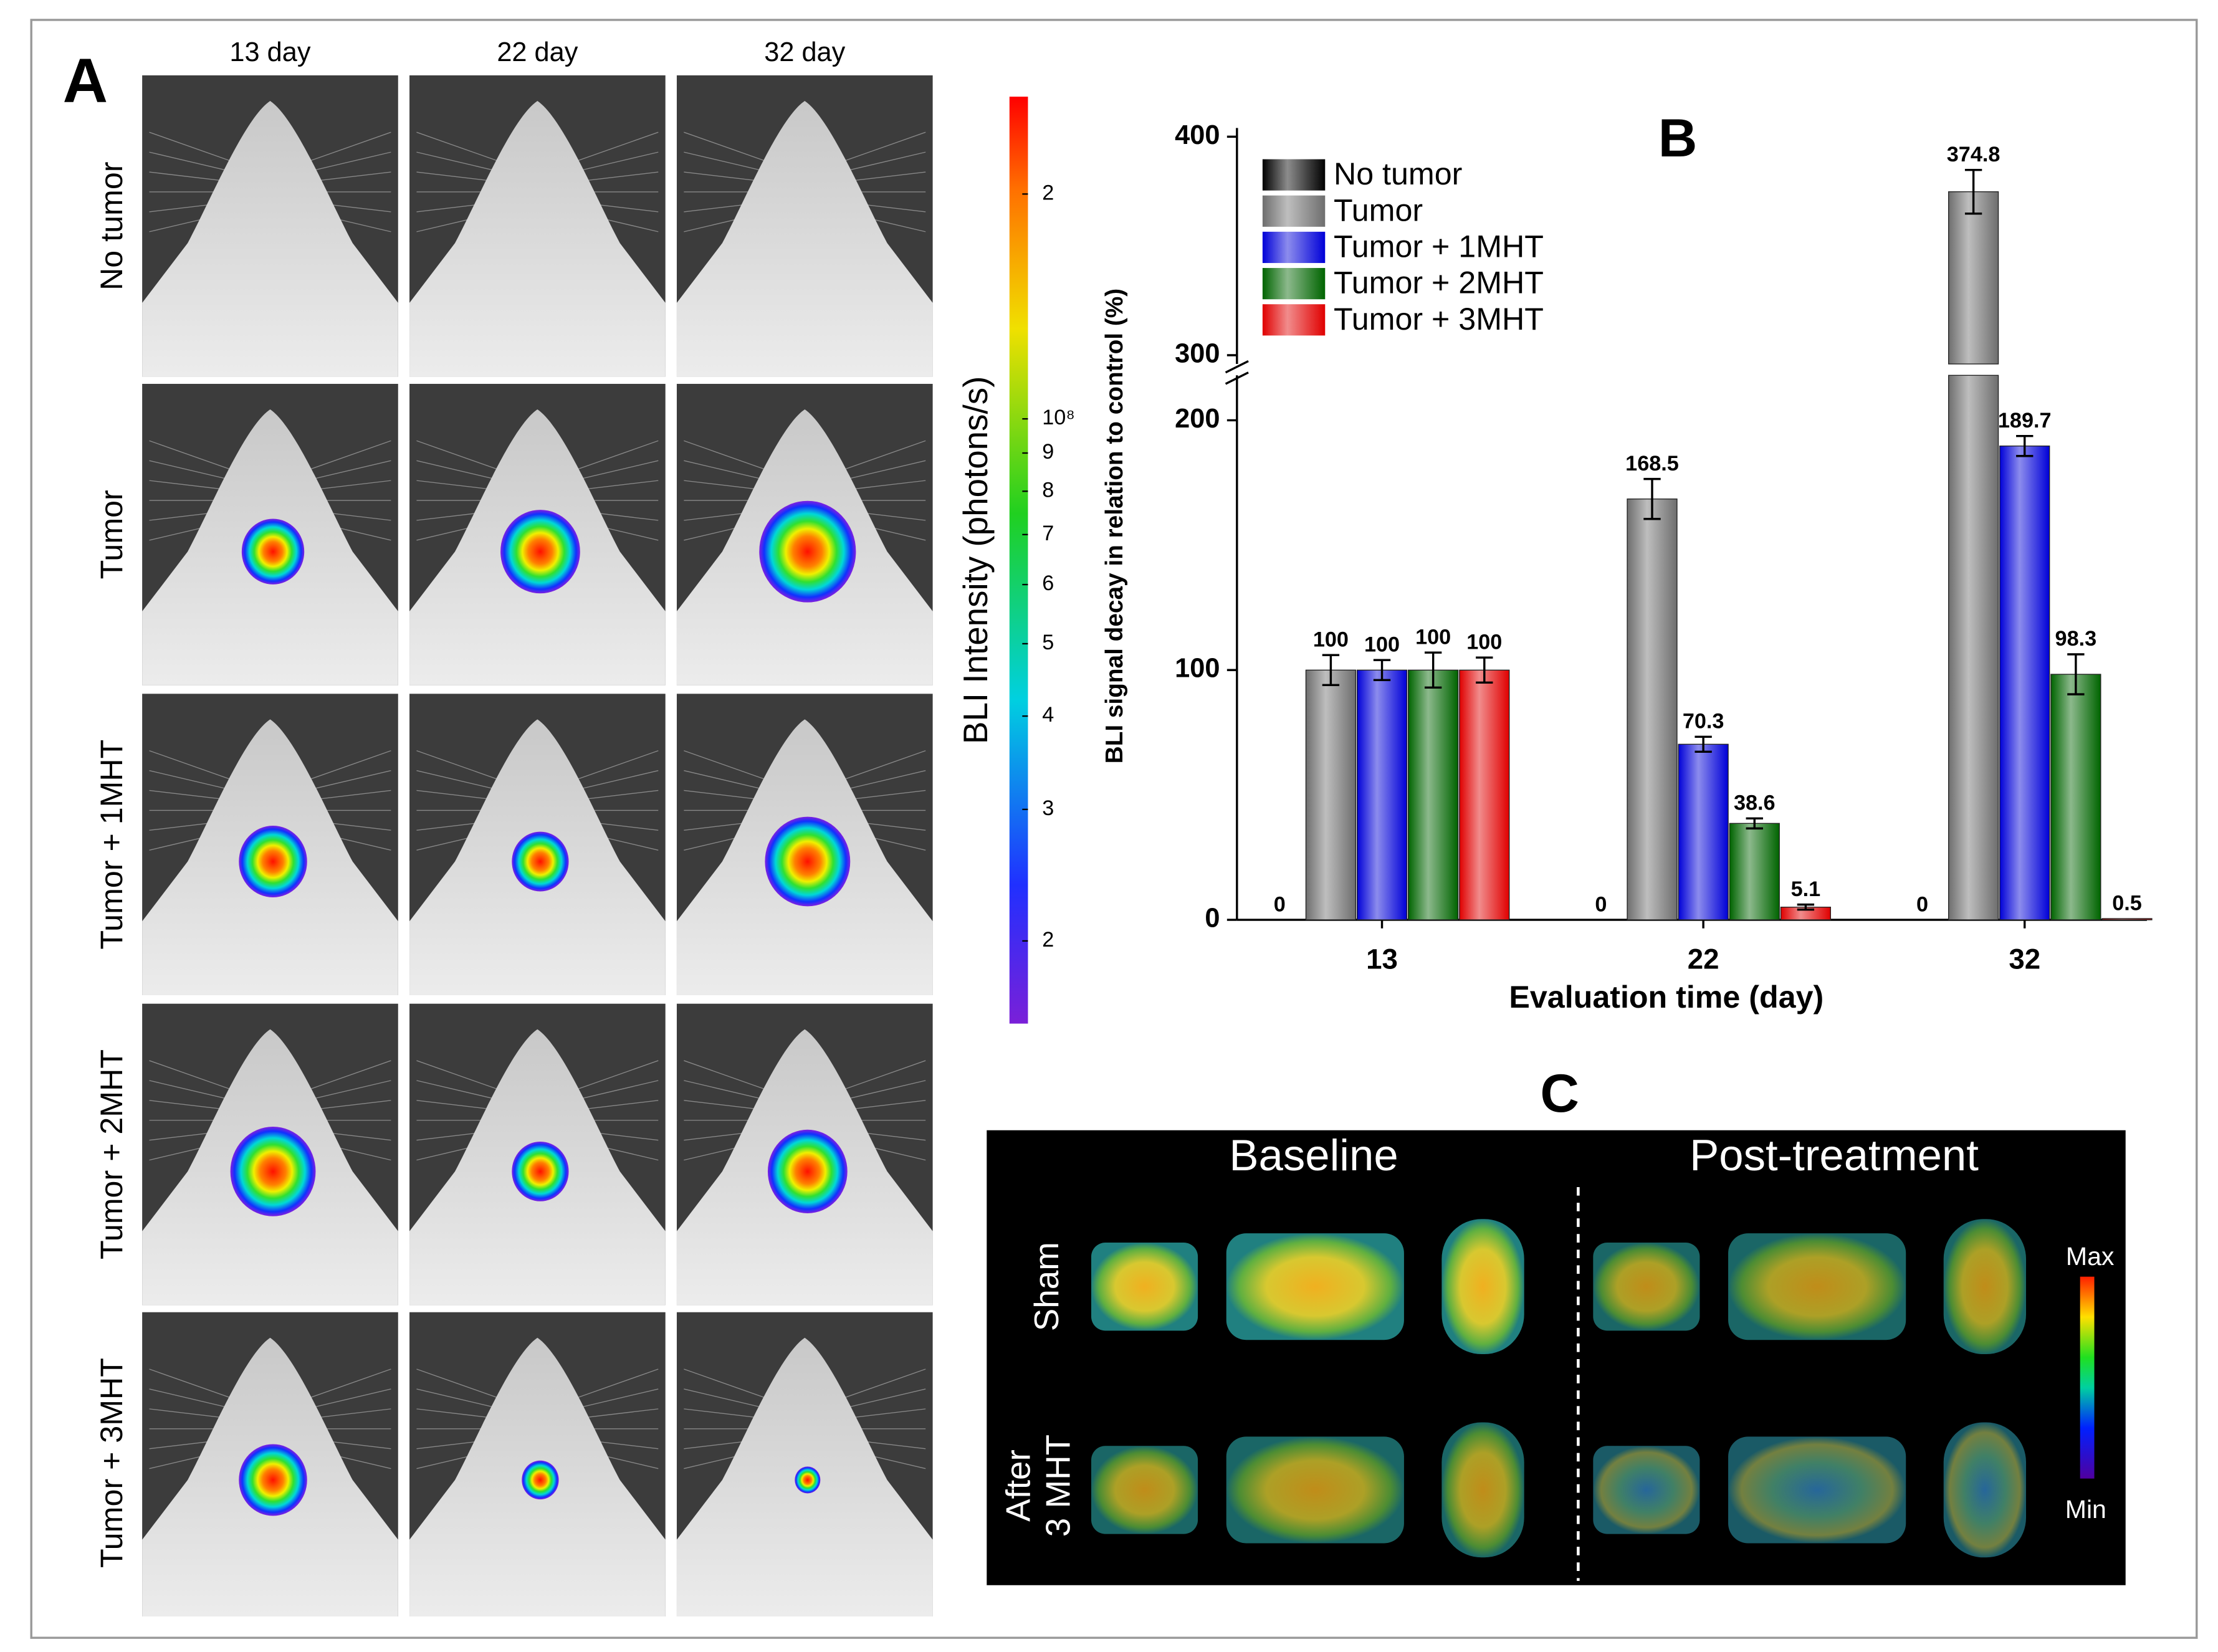 This screenshot has width=2218, height=1652. What do you see at coordinates (2085, 1509) in the screenshot?
I see `colorbar-min: Min` at bounding box center [2085, 1509].